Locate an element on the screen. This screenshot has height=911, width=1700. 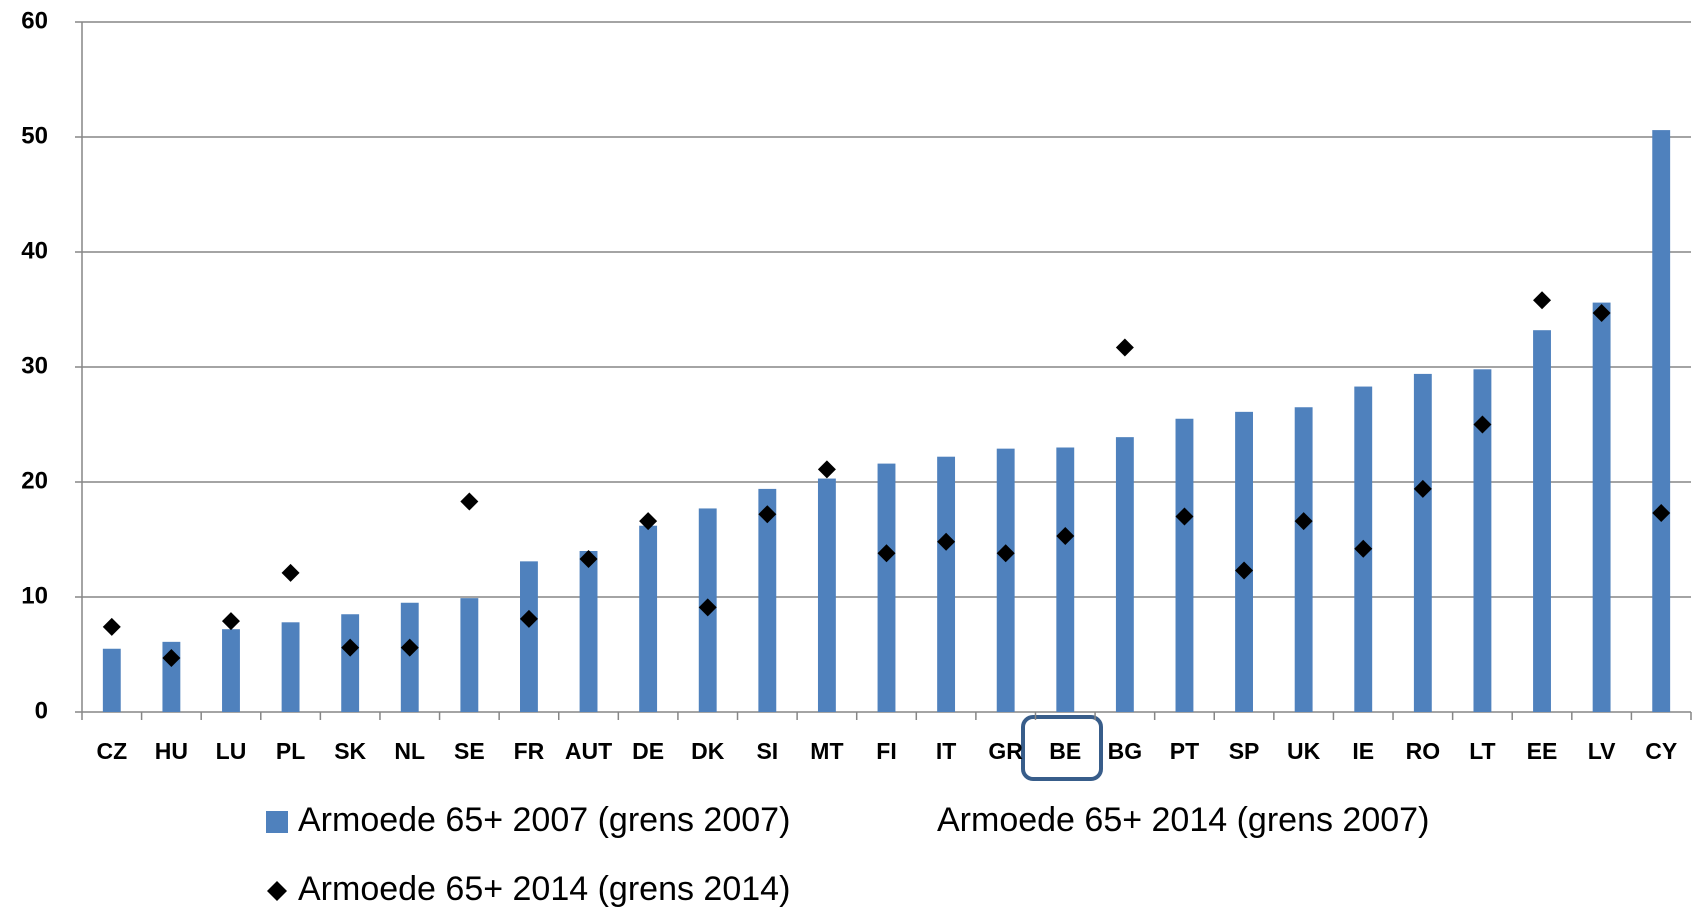
x-tick-label: MT is located at coordinates (826, 751).